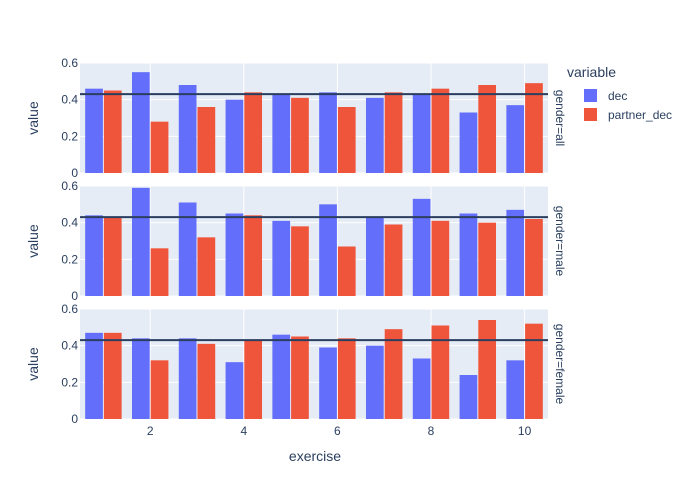 The width and height of the screenshot is (700, 500). Describe the element at coordinates (560, 364) in the screenshot. I see `facet-label: gender=female` at that location.